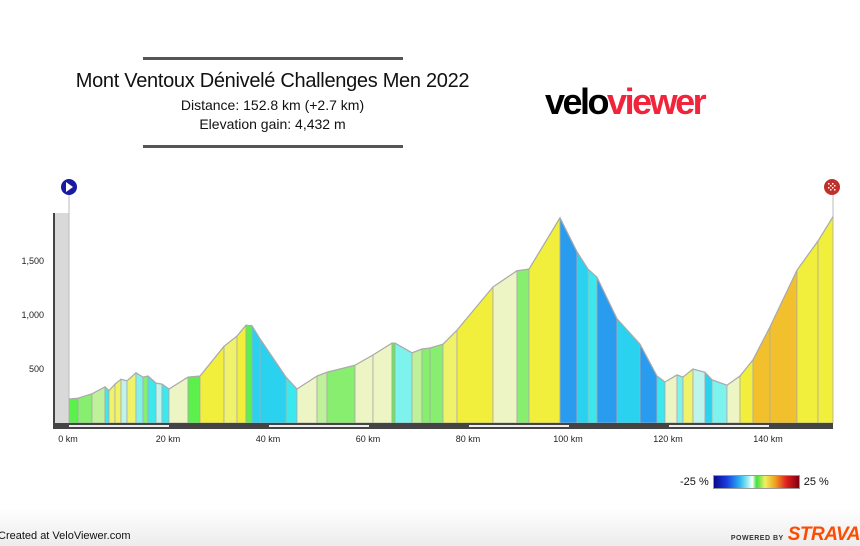 The image size is (860, 546). I want to click on gradient-legend: -25 % 25 %, so click(754, 482).